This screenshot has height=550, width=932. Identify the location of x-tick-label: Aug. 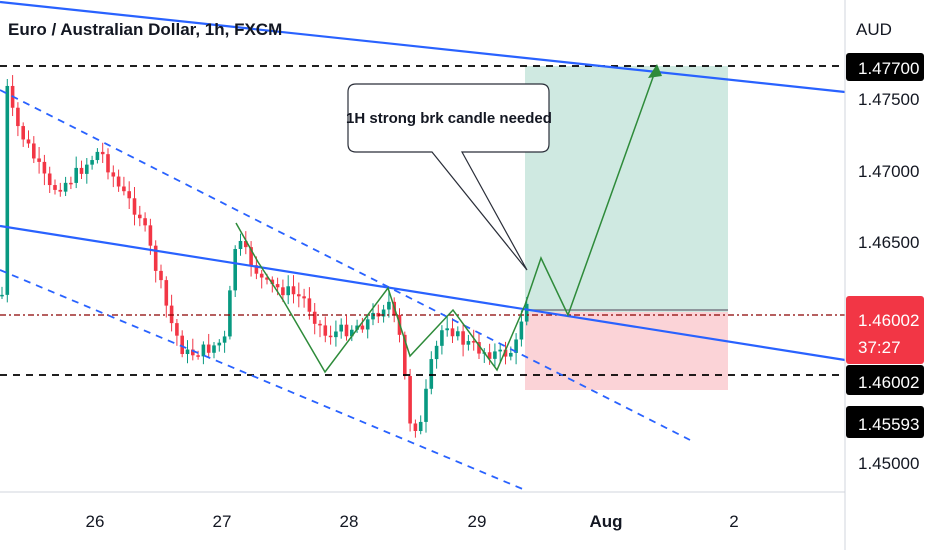
(605, 521).